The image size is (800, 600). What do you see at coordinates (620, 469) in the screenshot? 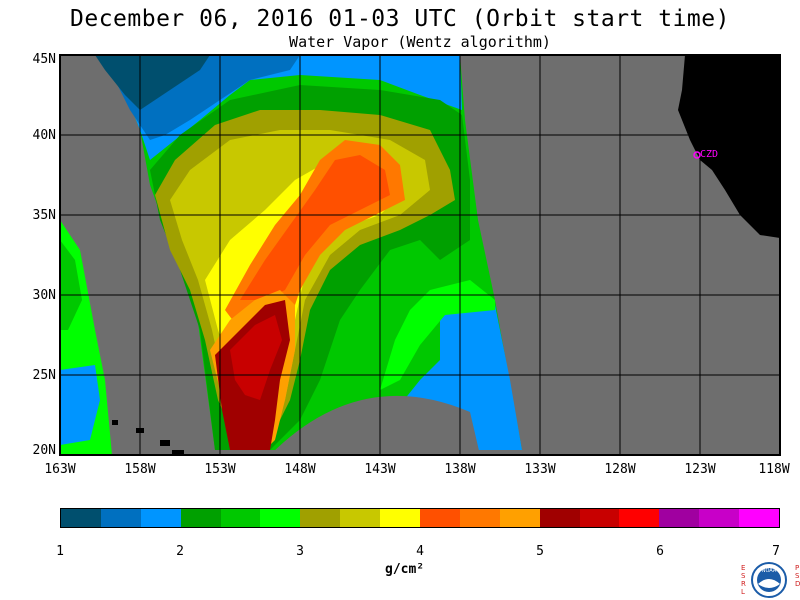
I see `lon-label-128w: 128W` at bounding box center [620, 469].